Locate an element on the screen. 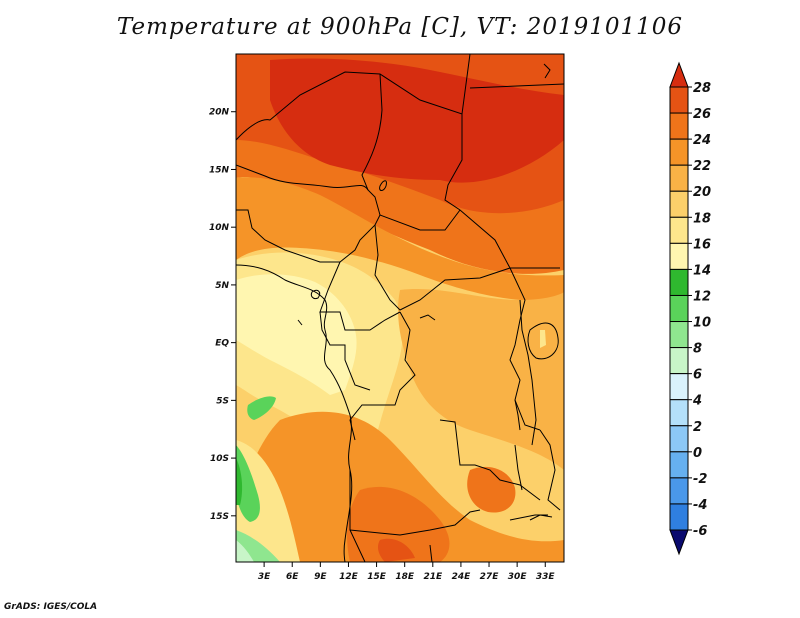 This screenshot has width=800, height=618. colorbar-label: 18 is located at coordinates (702, 218).